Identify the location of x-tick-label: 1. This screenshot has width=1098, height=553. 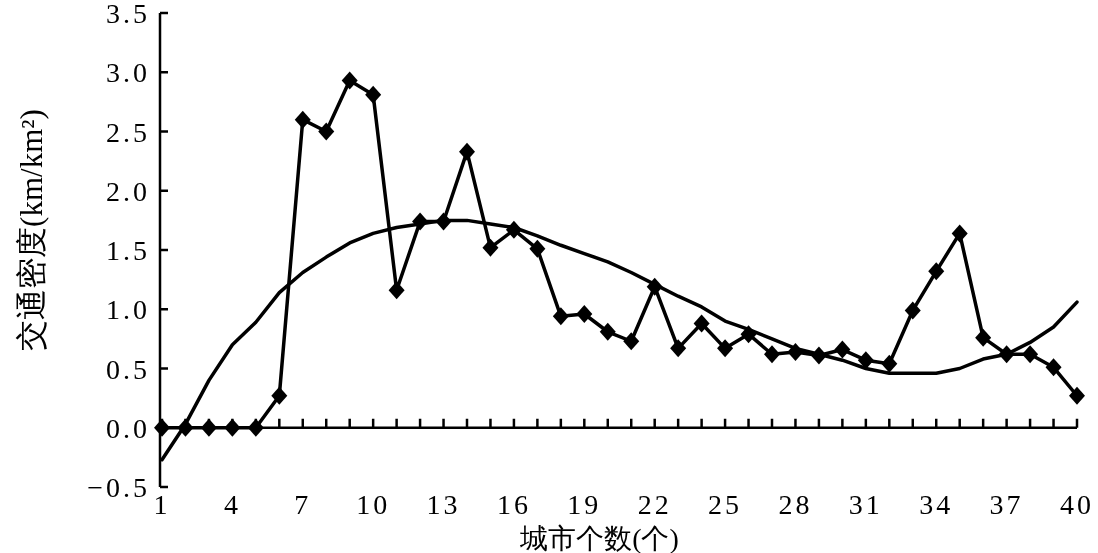
(162, 504).